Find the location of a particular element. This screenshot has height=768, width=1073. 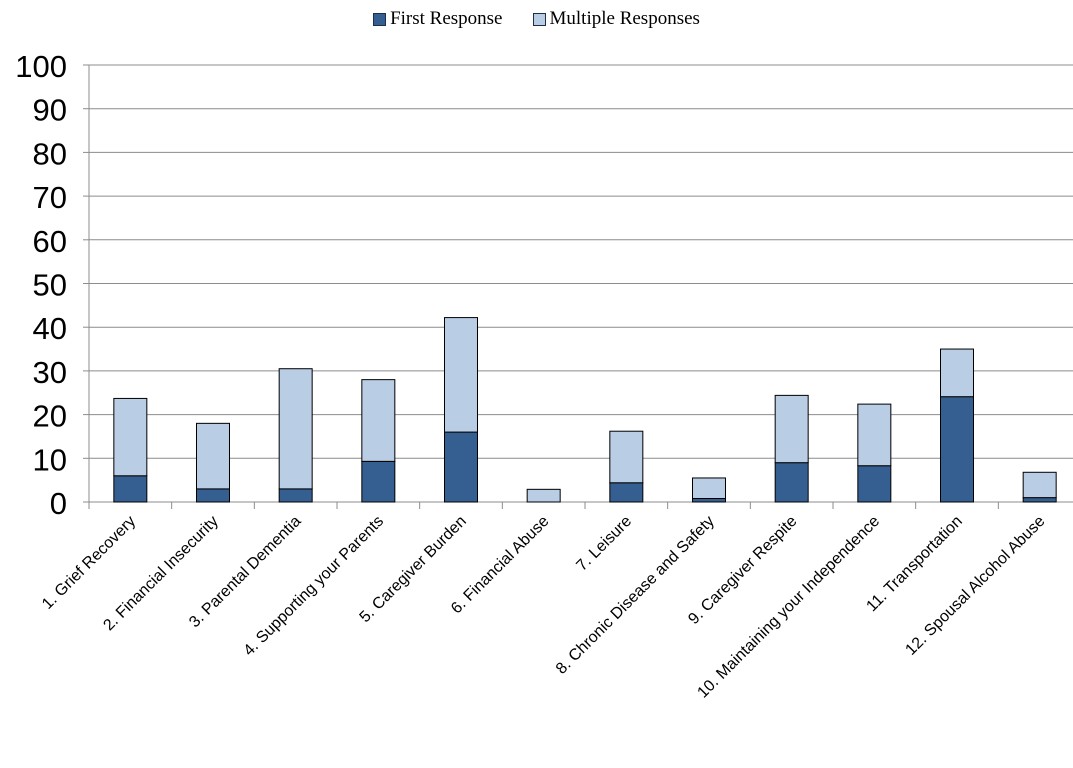

x-tick-label: 4. Supporting your Parents is located at coordinates (314, 586).